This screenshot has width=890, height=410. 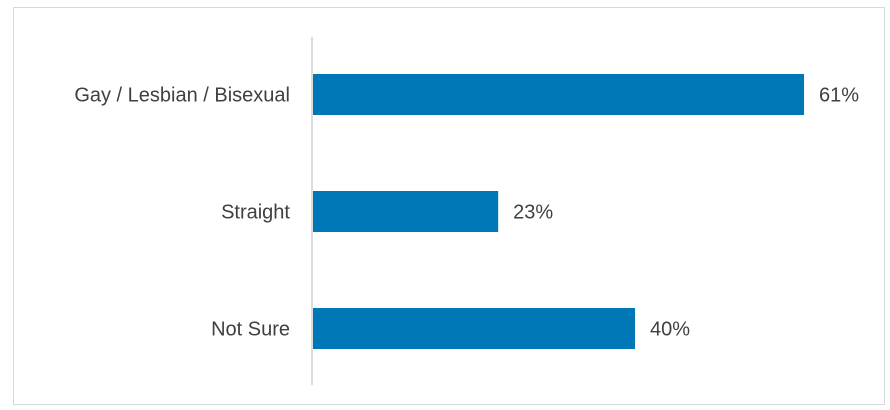 I want to click on value-label-2: 40%, so click(x=670, y=330).